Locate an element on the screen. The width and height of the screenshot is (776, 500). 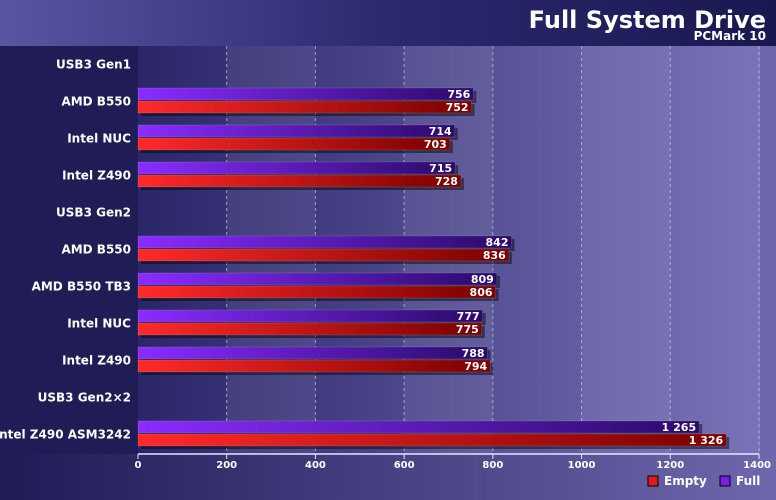
x-tick-label: 0 is located at coordinates (138, 465).